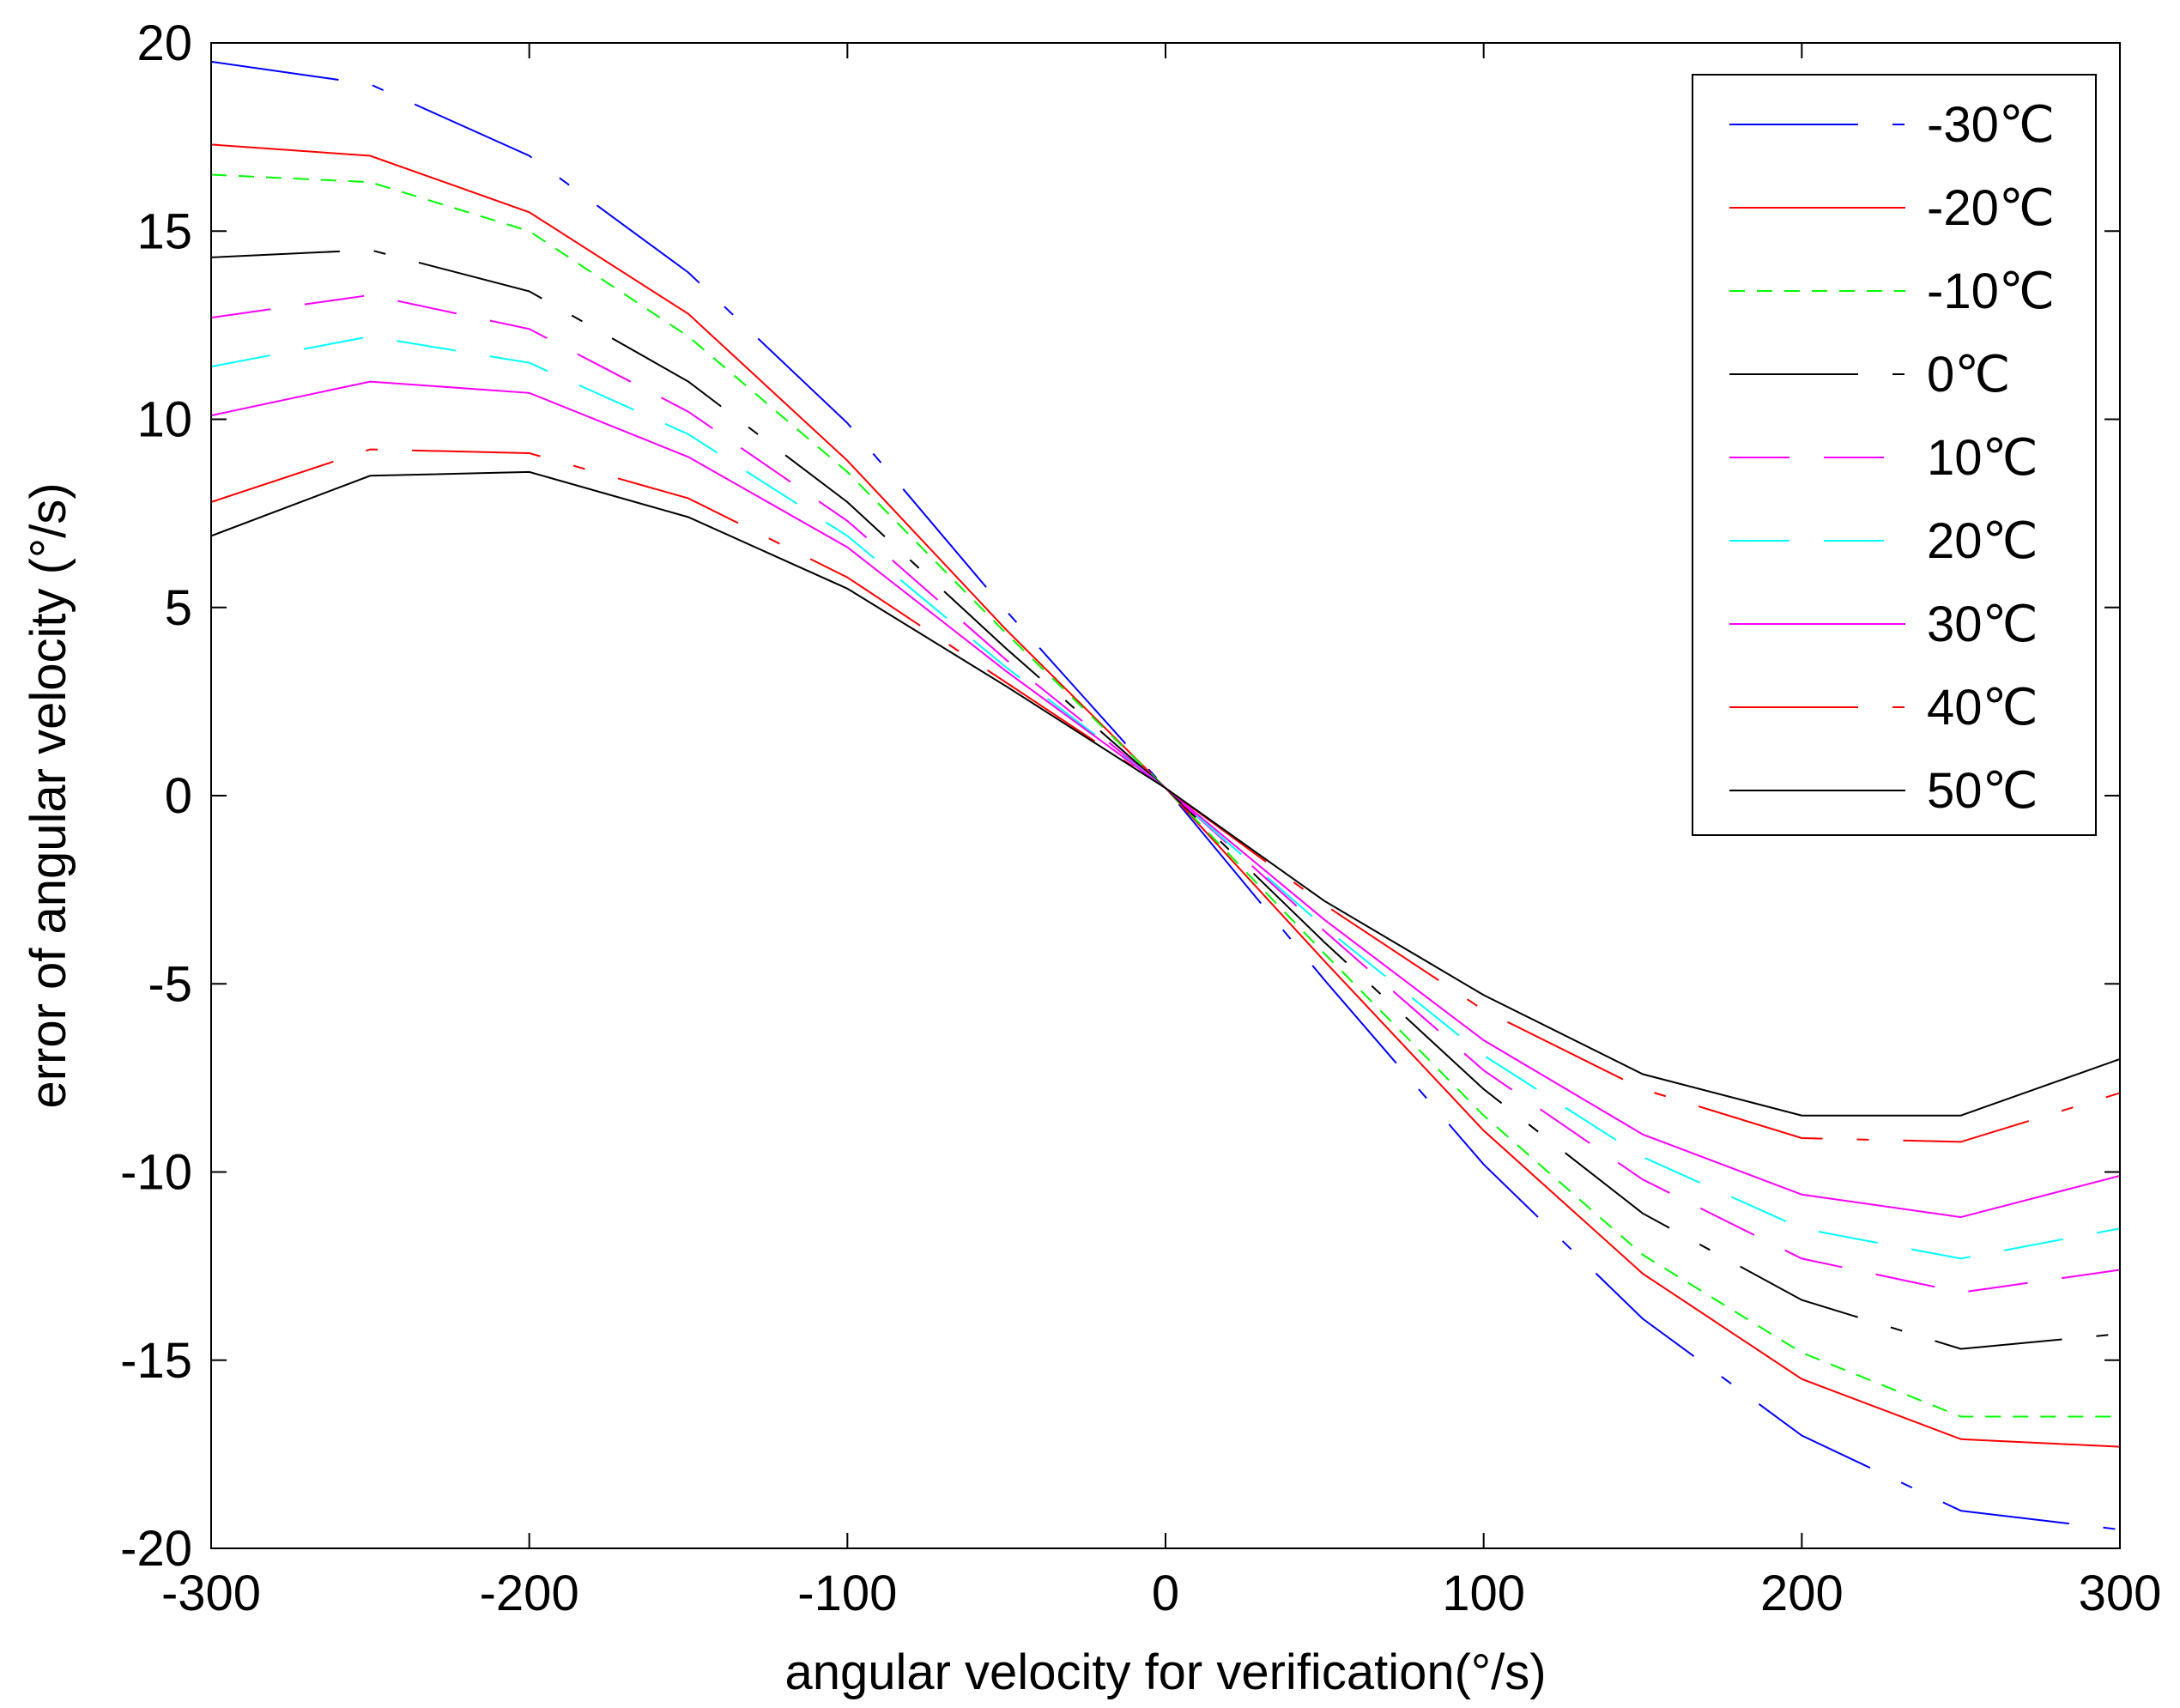 This screenshot has width=2180, height=1708. Describe the element at coordinates (1968, 375) in the screenshot. I see `legend-label: 0℃` at that location.